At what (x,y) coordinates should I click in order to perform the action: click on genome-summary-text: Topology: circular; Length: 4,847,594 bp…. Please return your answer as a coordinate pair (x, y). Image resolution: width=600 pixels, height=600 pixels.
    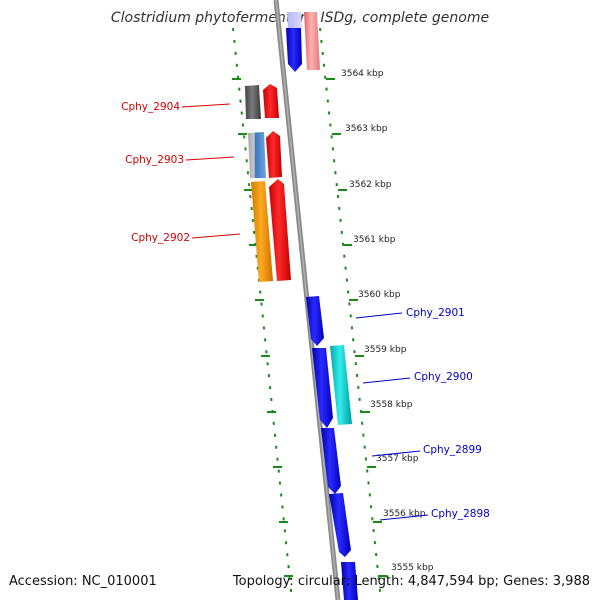
    Looking at the image, I should click on (411, 581).